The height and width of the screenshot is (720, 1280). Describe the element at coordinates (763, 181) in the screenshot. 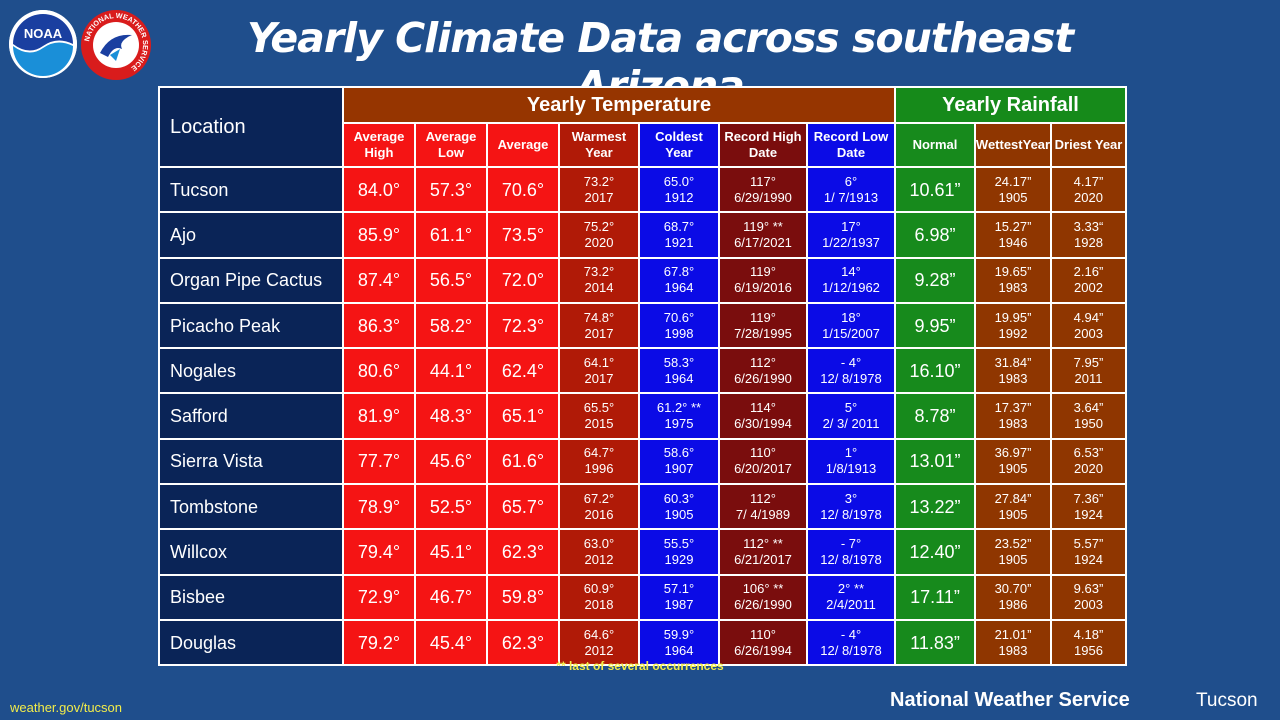

I see `cell-value: 117°` at that location.